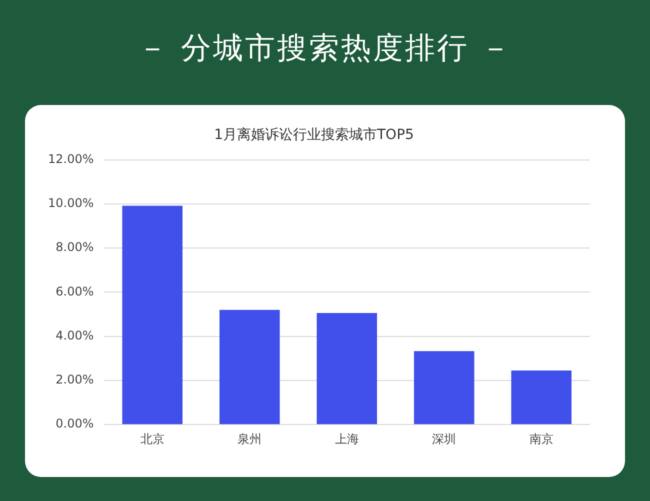 This screenshot has height=501, width=650. What do you see at coordinates (75, 379) in the screenshot?
I see `y-tick-label: 2.00%` at bounding box center [75, 379].